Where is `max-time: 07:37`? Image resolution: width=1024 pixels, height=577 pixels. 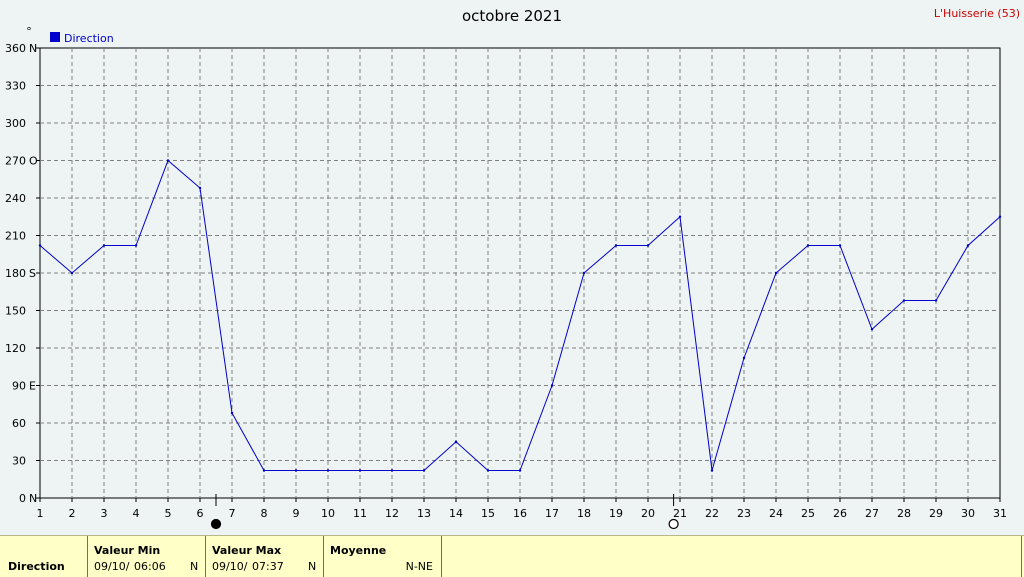
max-time: 07:37 is located at coordinates (268, 566).